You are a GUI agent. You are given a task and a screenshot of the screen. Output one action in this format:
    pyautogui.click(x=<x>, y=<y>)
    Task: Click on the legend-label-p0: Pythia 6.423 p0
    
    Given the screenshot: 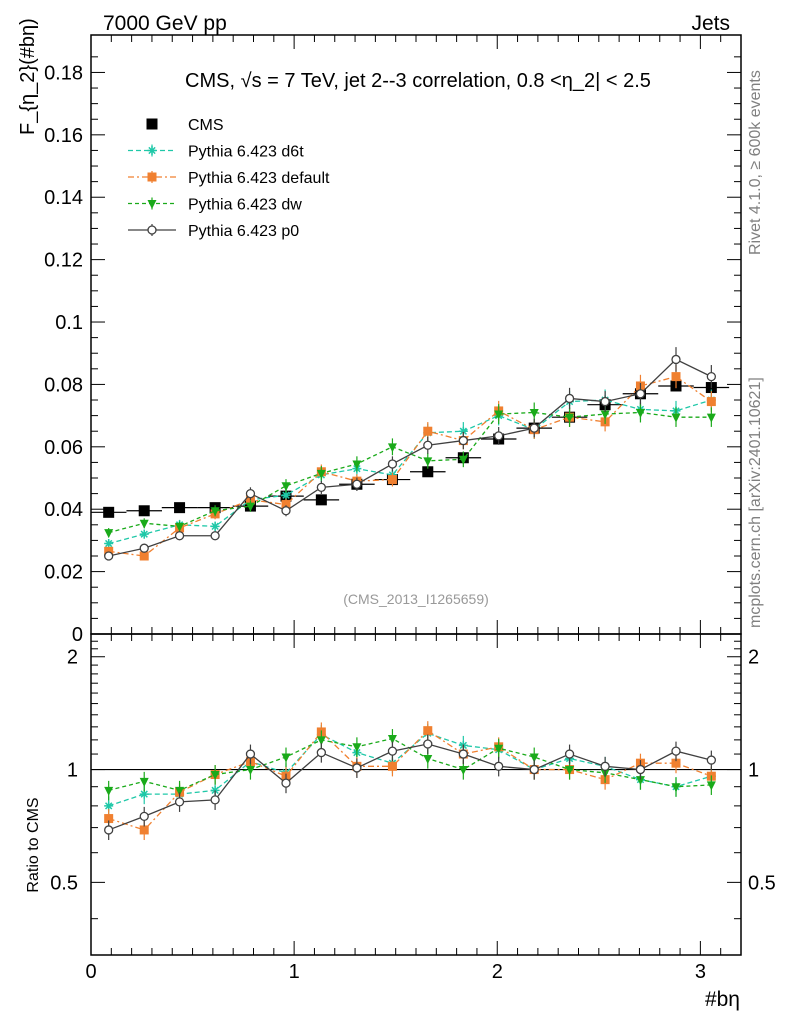 What is the action you would take?
    pyautogui.click(x=243, y=231)
    